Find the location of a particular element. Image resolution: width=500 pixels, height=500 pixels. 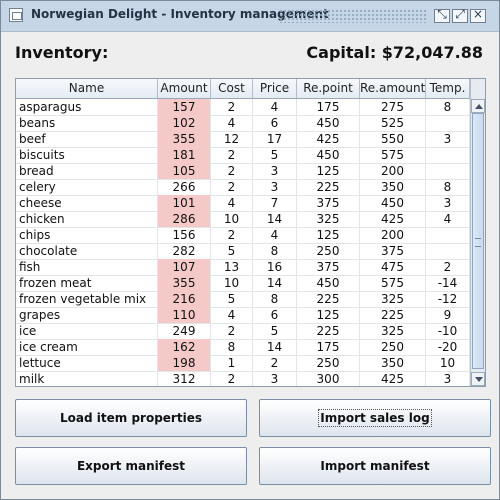

table-row: chicken 286 10 14 325 425 4 is located at coordinates (243, 219).